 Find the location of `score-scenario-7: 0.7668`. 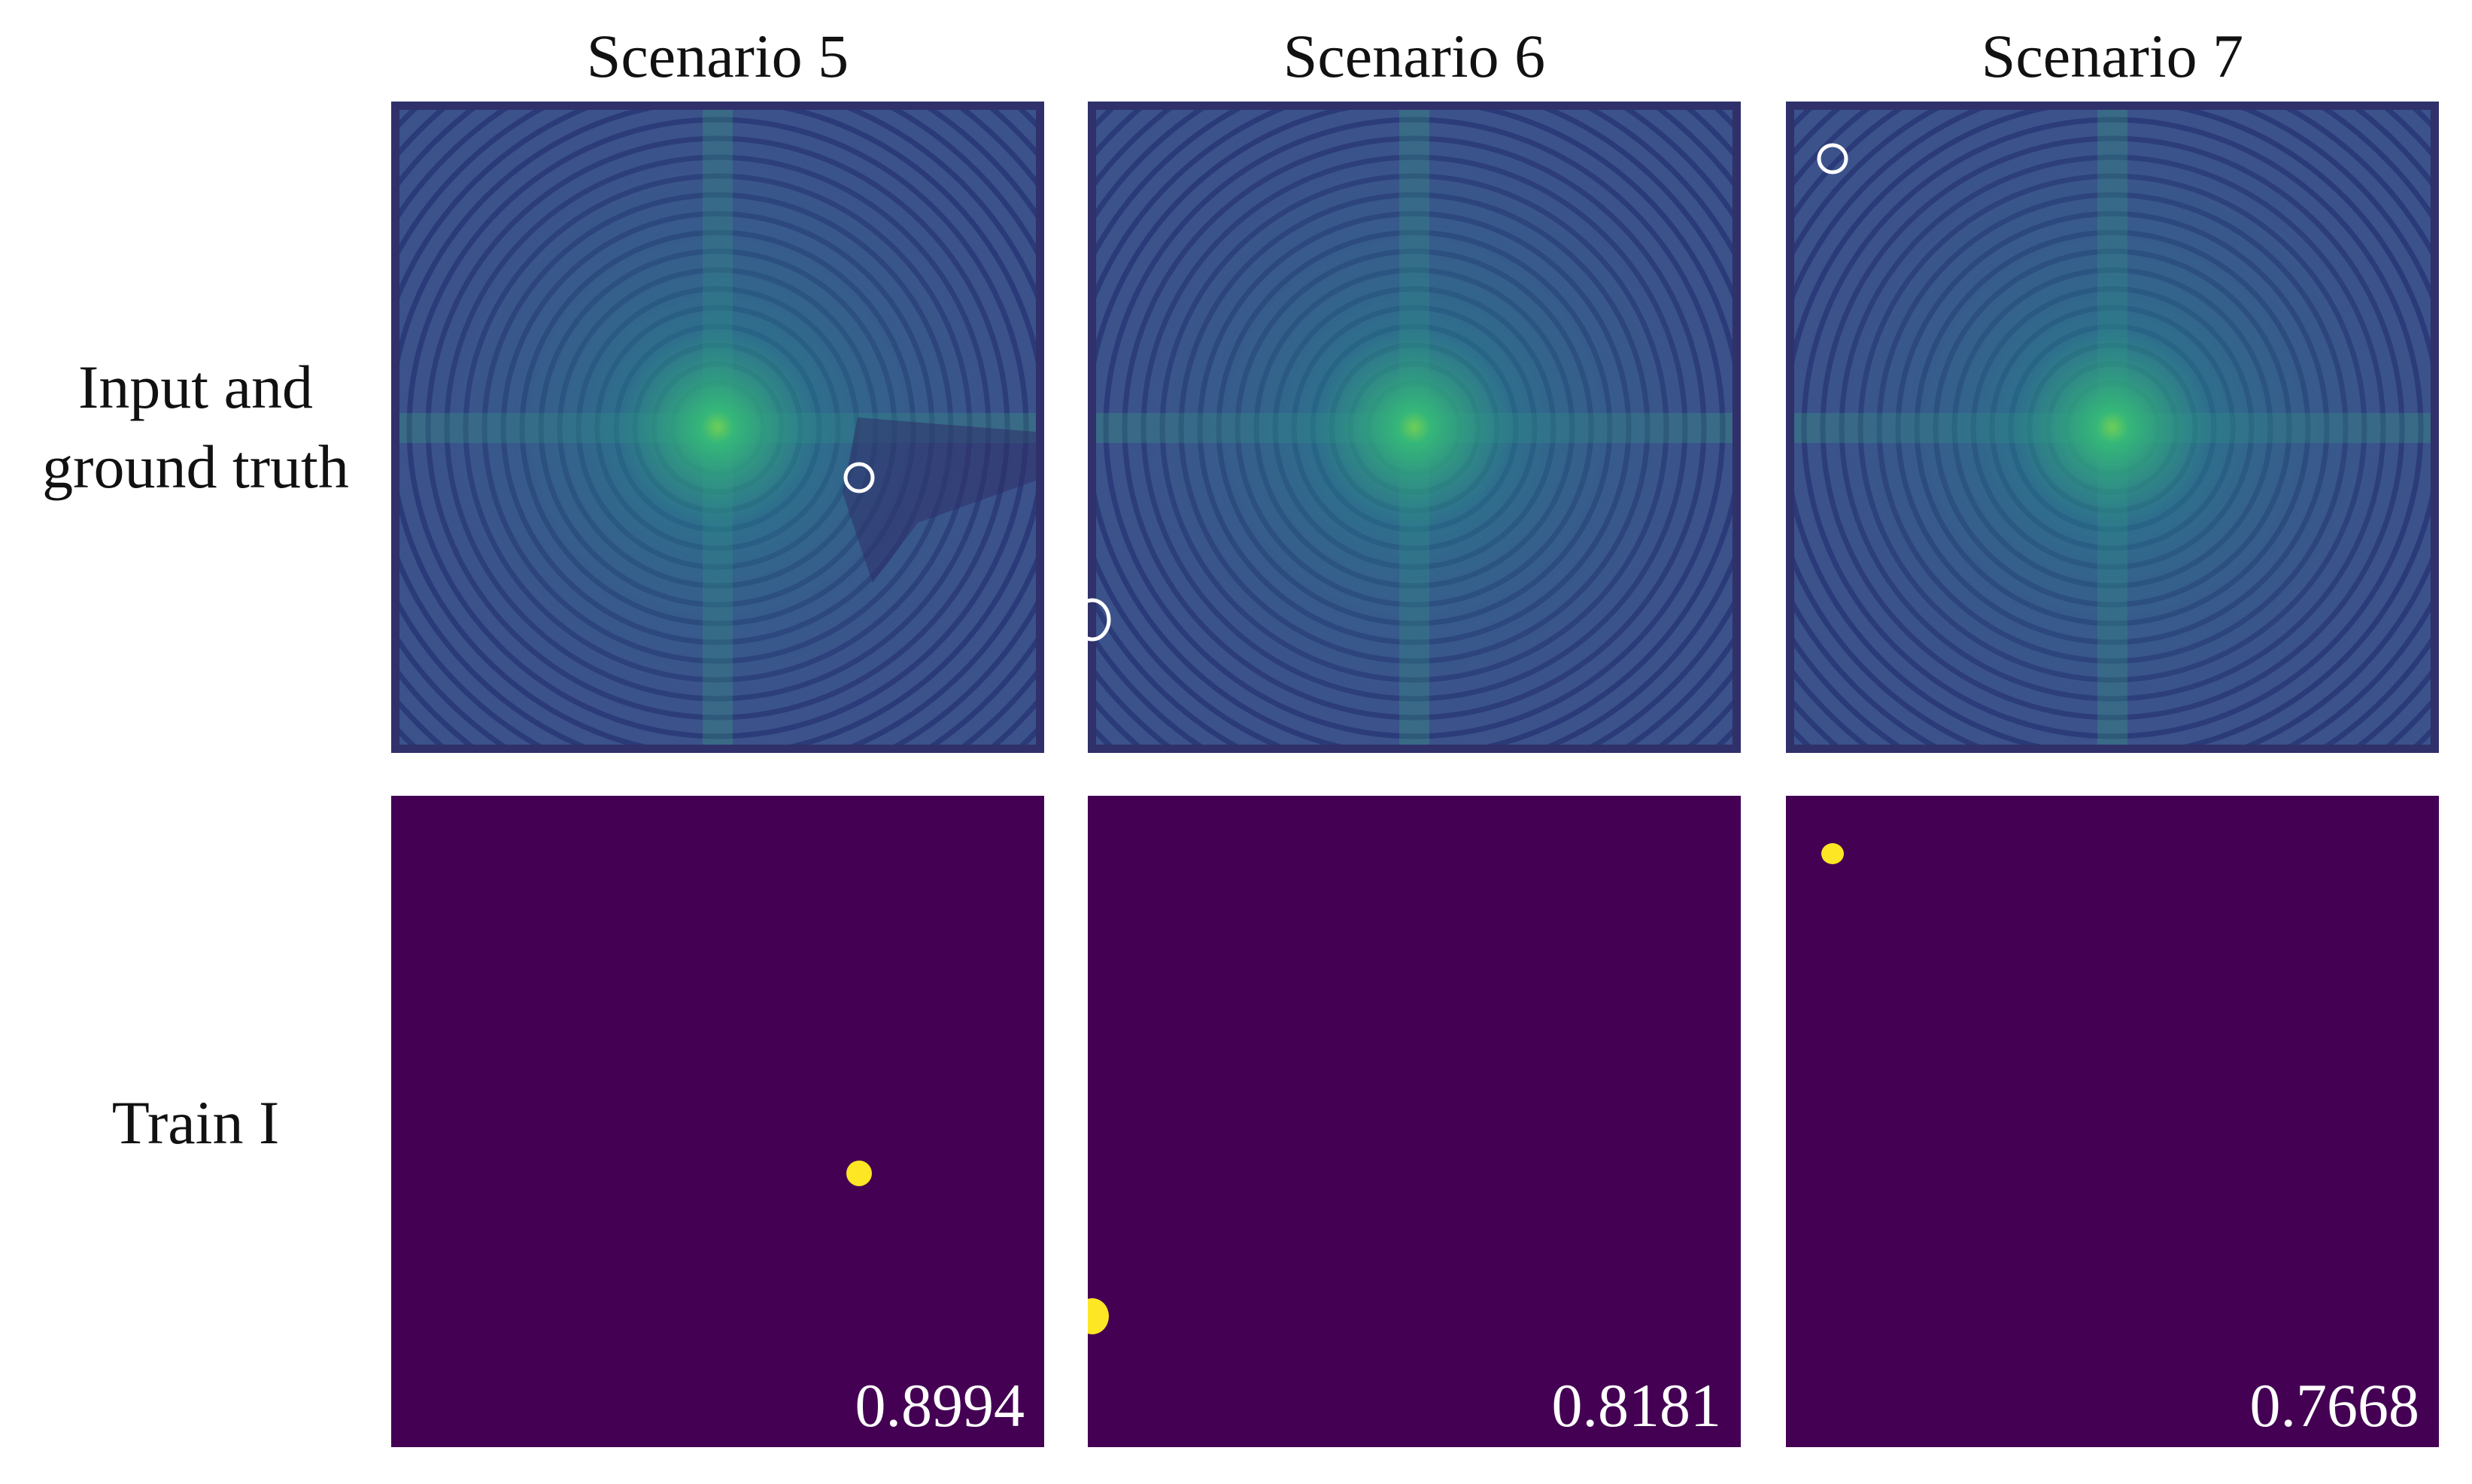

score-scenario-7: 0.7668 is located at coordinates (2334, 1405).